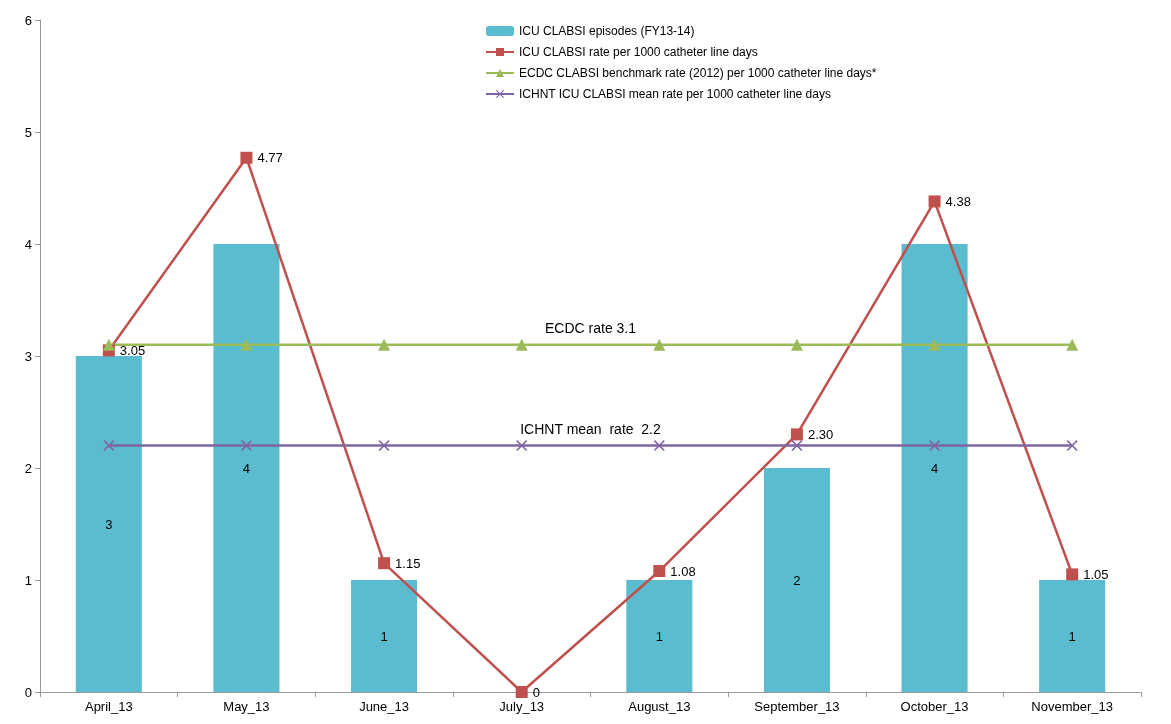  I want to click on x-tick-label: April_13, so click(108, 706).